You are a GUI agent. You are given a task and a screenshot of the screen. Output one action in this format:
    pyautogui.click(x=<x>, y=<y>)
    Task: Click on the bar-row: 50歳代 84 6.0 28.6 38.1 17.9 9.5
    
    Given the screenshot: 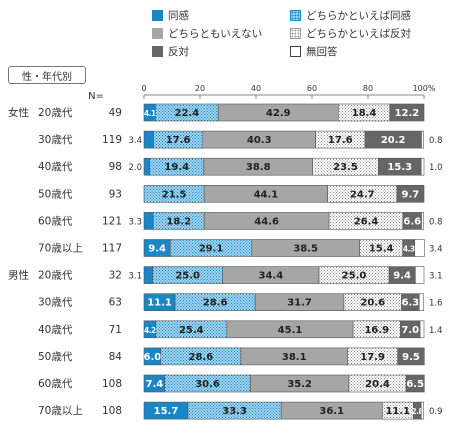 What is the action you would take?
    pyautogui.click(x=231, y=356)
    